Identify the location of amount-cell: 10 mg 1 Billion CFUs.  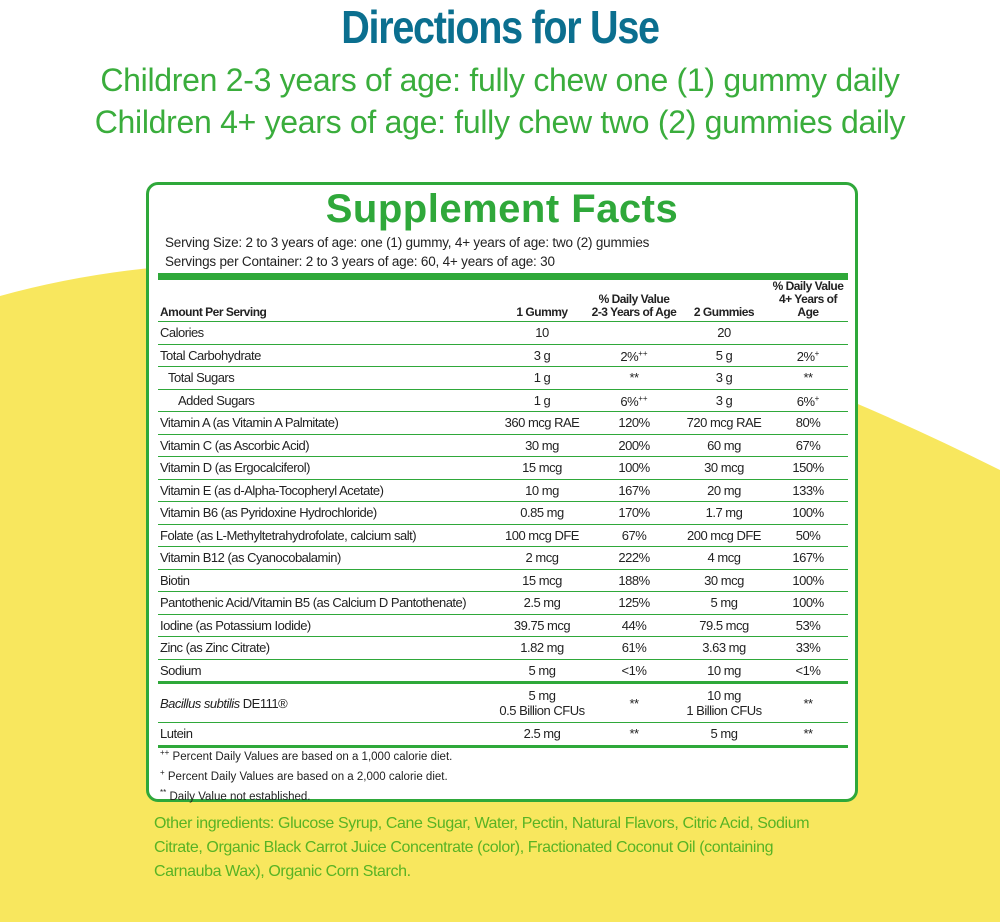
(724, 702).